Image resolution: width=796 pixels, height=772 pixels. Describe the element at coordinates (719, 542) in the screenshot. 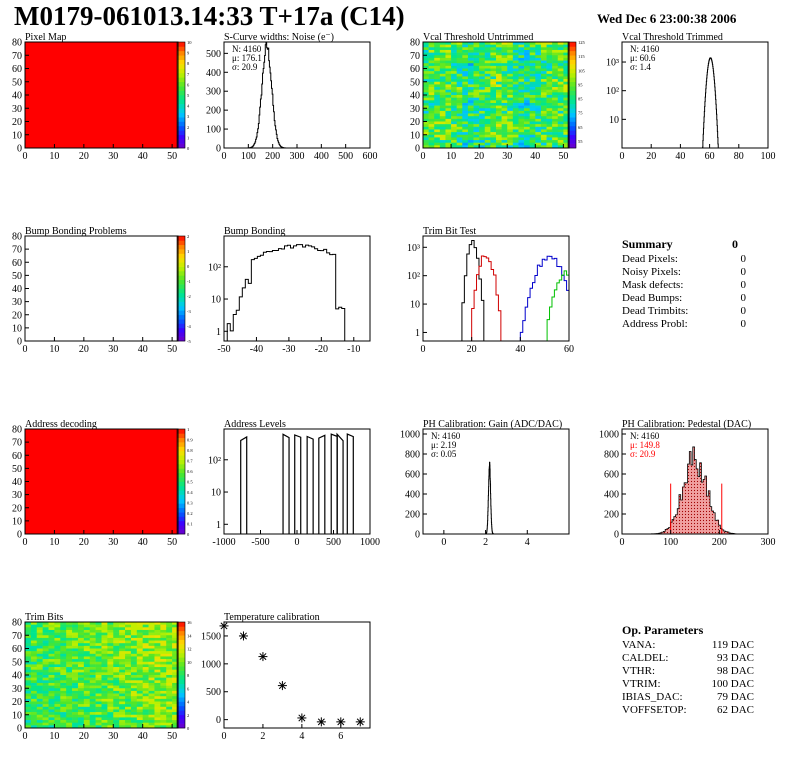

I see `x-tick-label: 200` at that location.